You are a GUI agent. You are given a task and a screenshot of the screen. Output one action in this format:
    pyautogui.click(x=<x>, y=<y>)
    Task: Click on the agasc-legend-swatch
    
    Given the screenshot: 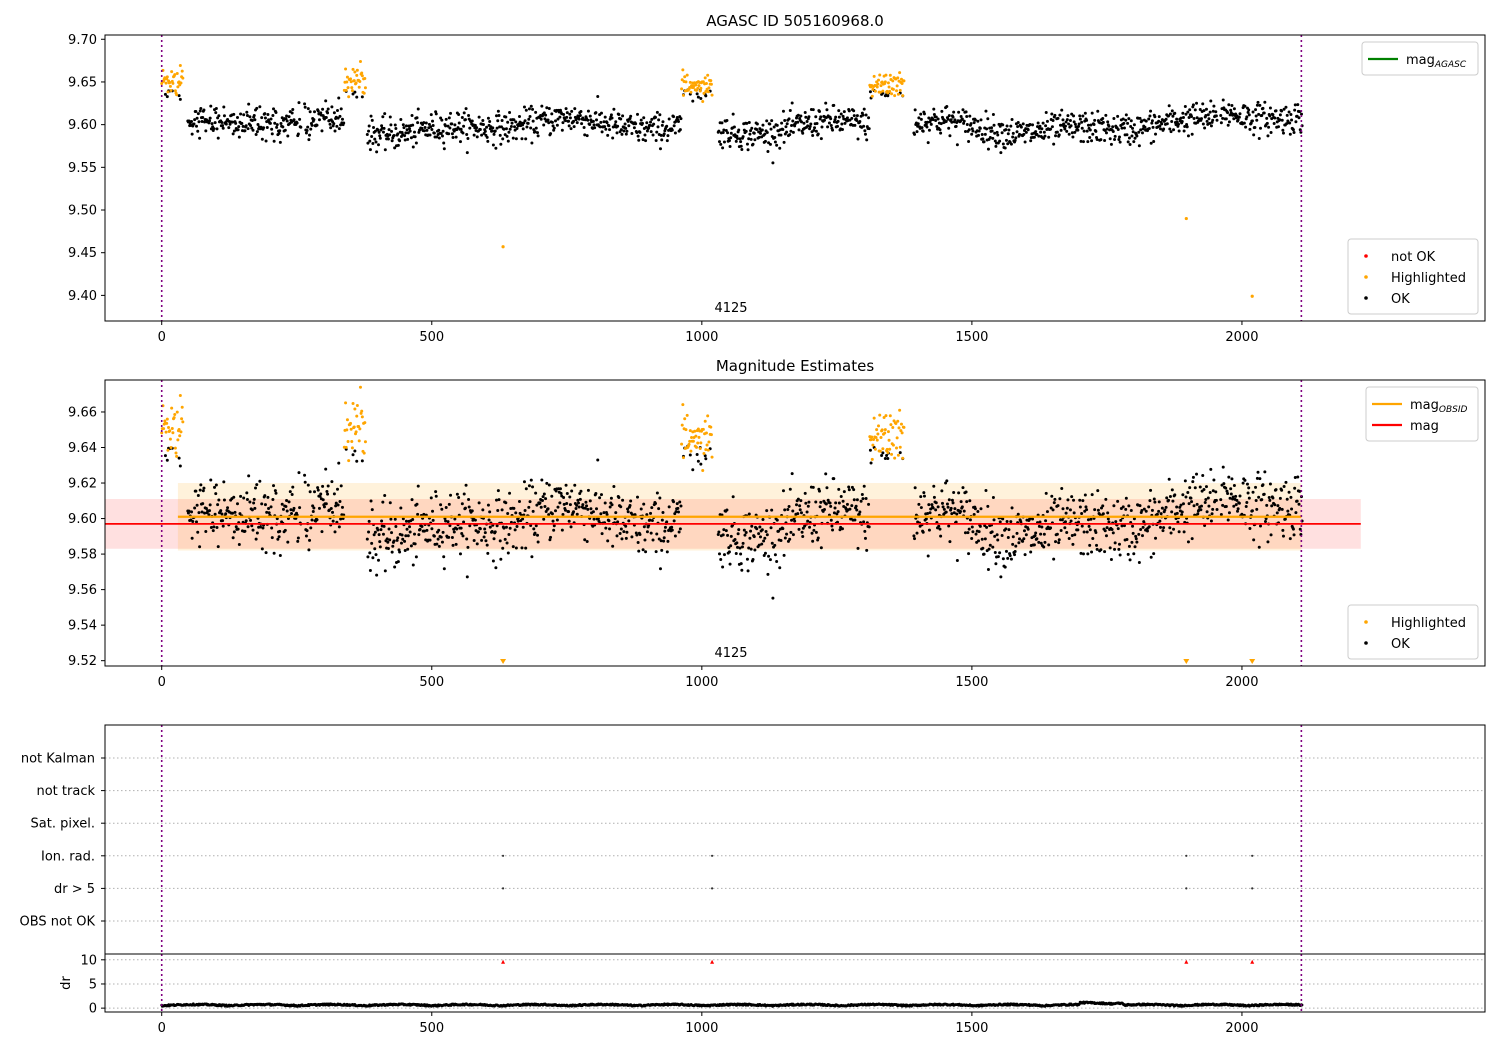 What is the action you would take?
    pyautogui.click(x=1366, y=277)
    